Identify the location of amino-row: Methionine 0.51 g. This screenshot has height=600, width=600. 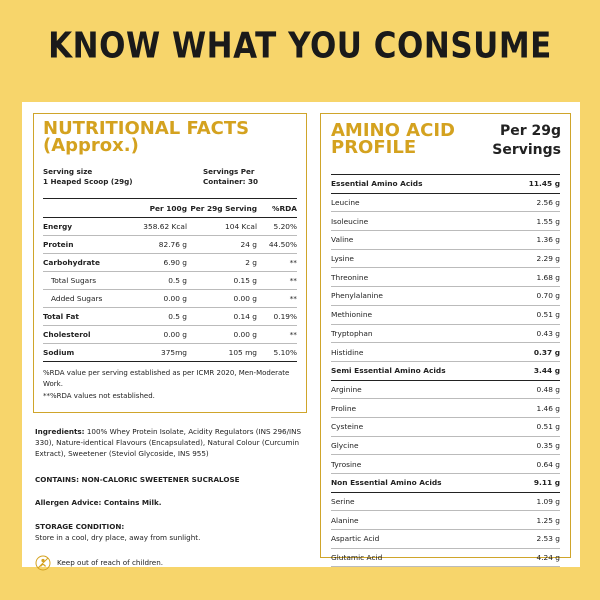
(445, 315).